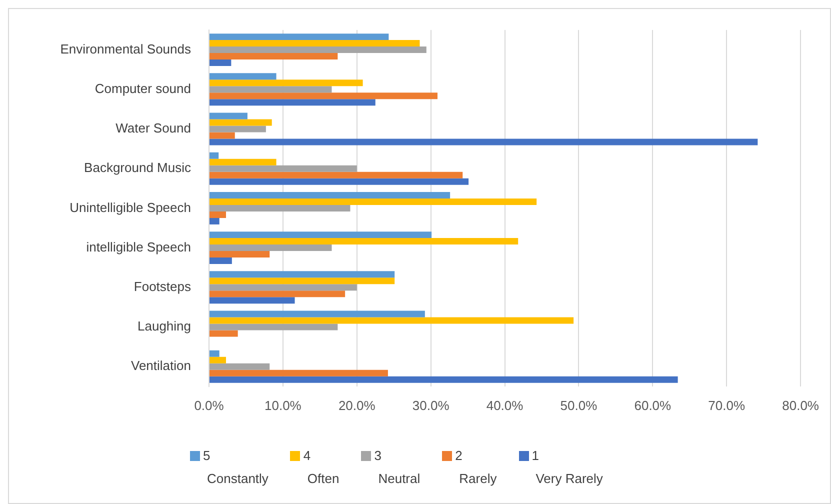 The height and width of the screenshot is (504, 831). I want to click on legend-label: 2, so click(459, 455).